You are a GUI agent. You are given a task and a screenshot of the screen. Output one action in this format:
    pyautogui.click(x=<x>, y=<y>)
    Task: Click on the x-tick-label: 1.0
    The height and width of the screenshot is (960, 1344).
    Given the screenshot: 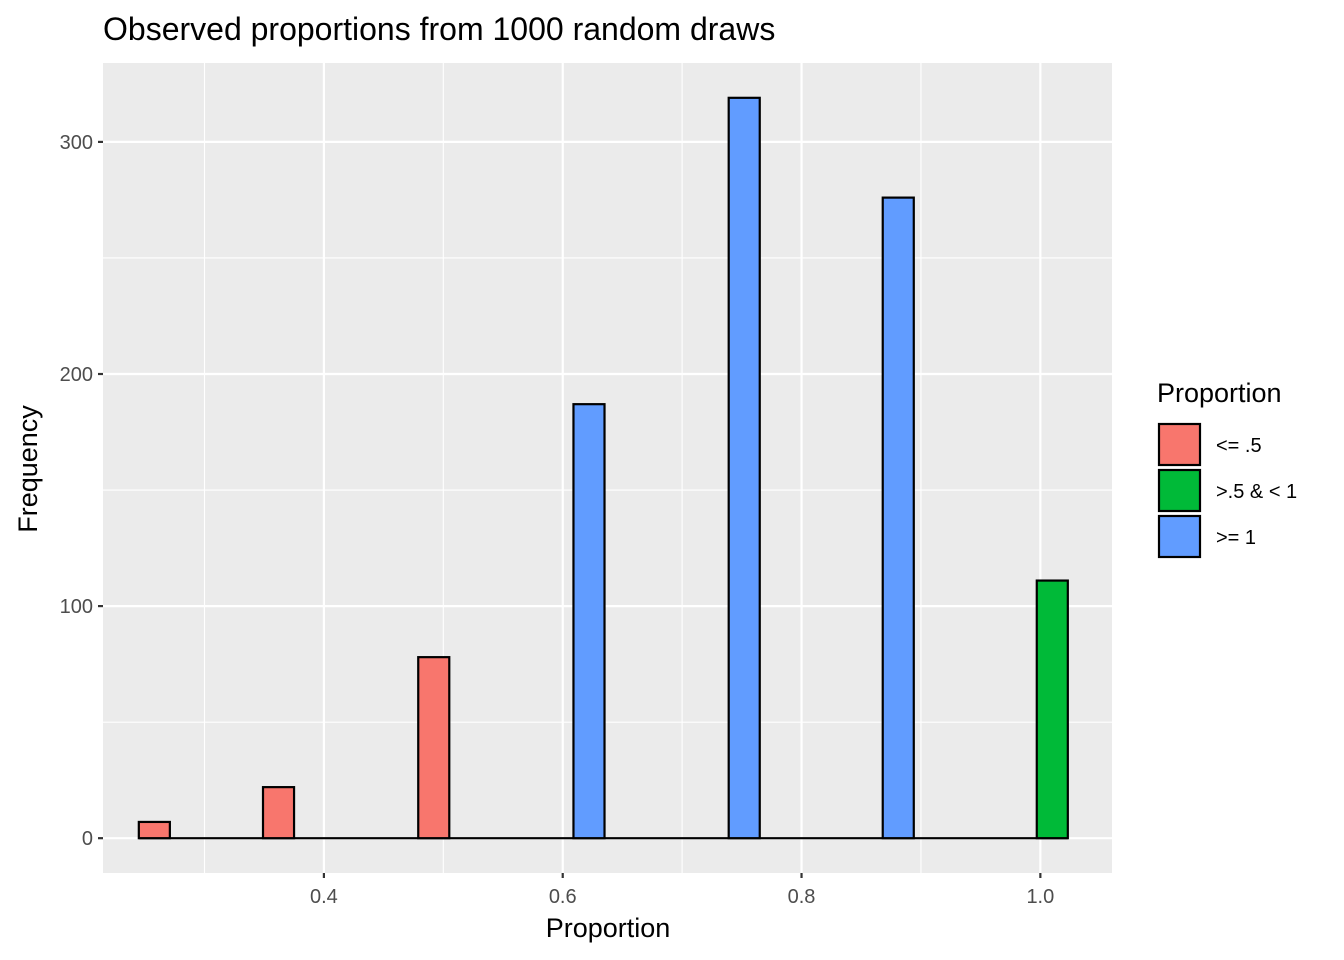 What is the action you would take?
    pyautogui.click(x=1040, y=897)
    